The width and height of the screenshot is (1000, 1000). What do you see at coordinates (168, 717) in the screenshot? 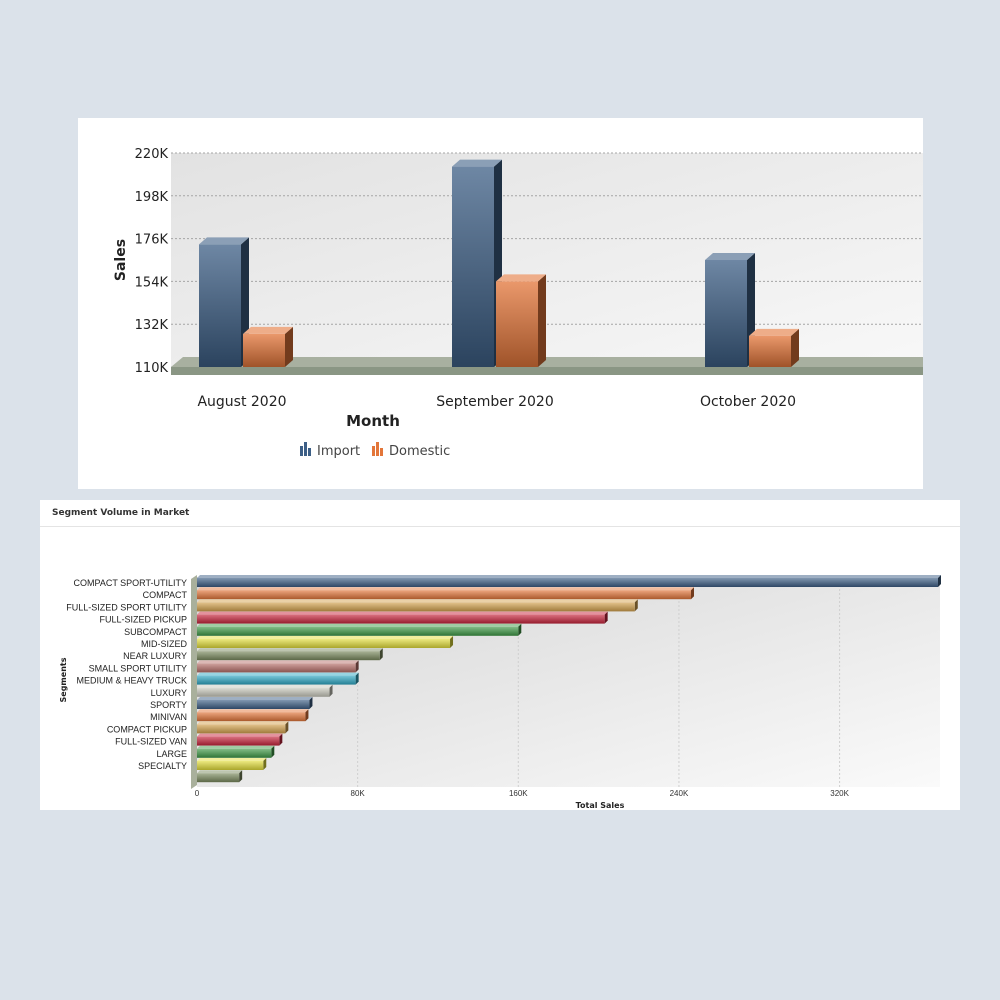
I see `y-tick-label: MINIVAN` at bounding box center [168, 717].